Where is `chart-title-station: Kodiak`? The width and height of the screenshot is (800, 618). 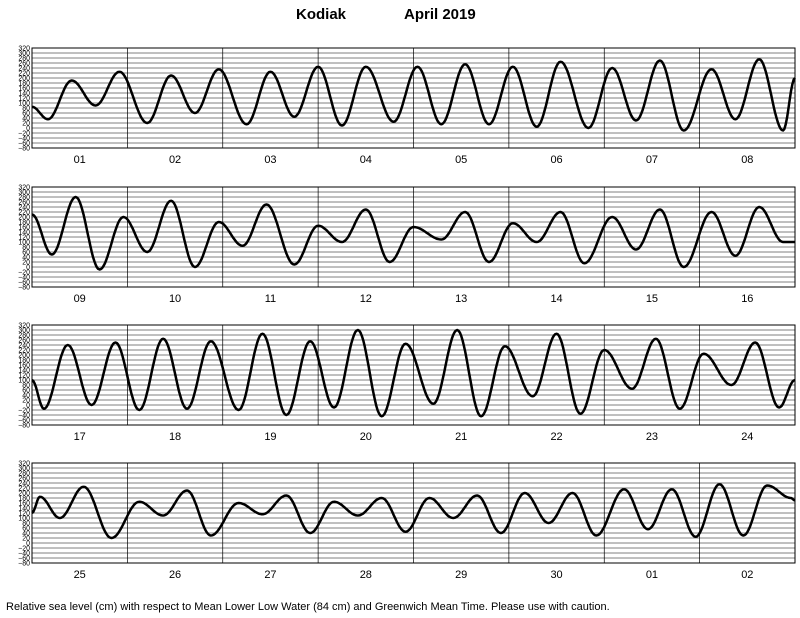
chart-title-station: Kodiak is located at coordinates (321, 14).